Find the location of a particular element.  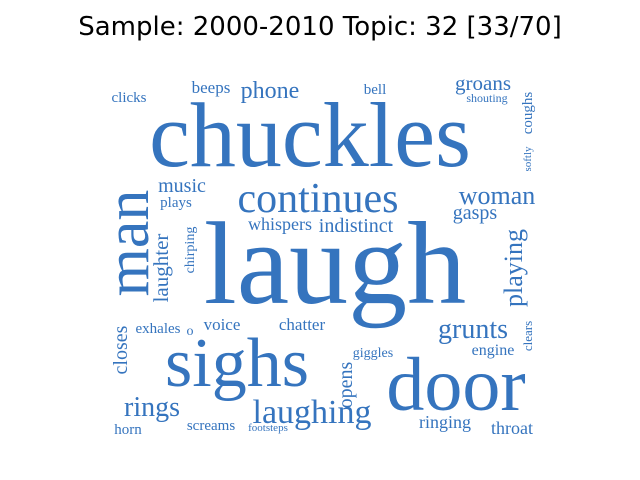

word-continues: continues is located at coordinates (318, 199).